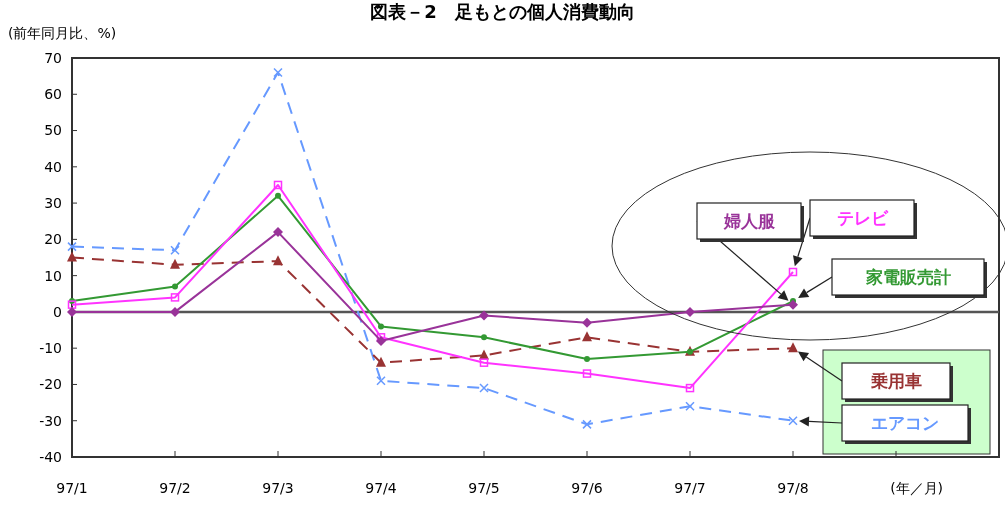  I want to click on x-axis-title: (年／月), so click(917, 488).